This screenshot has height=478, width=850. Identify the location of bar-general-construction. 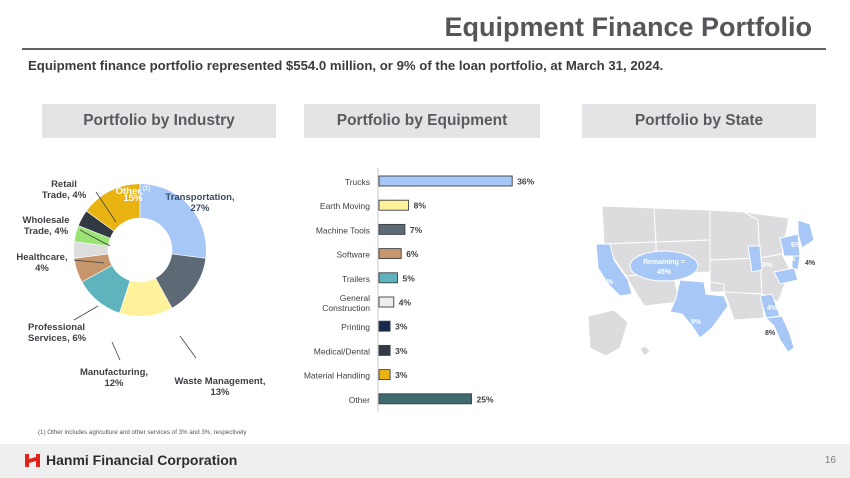
(386, 302).